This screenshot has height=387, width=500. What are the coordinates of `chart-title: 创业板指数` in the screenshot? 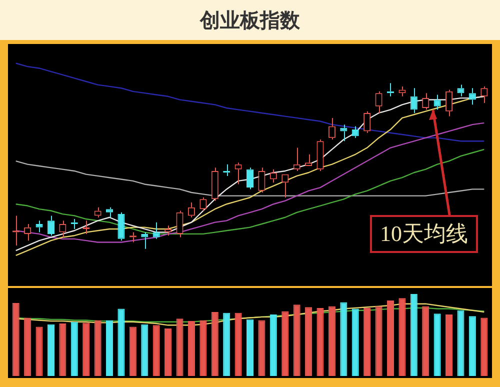 It's located at (250, 20).